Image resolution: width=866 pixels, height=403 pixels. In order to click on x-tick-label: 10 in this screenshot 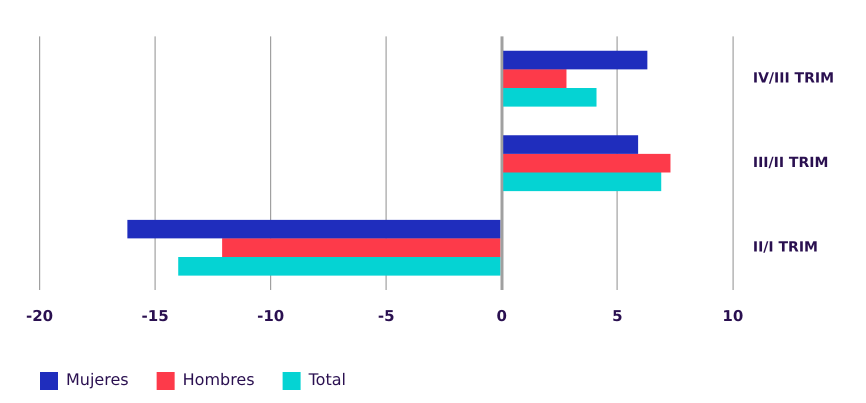, I will do `click(733, 315)`.